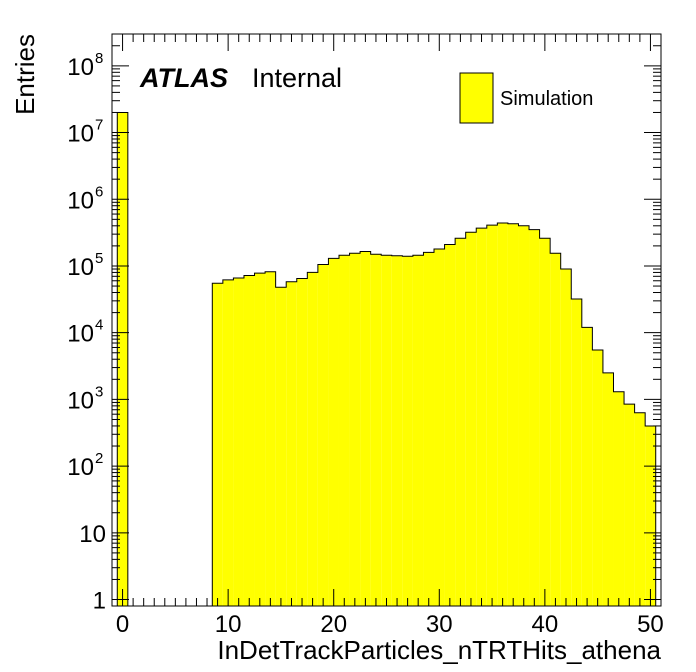 The width and height of the screenshot is (696, 672). What do you see at coordinates (99, 191) in the screenshot?
I see `y-tick-exponent: 6` at bounding box center [99, 191].